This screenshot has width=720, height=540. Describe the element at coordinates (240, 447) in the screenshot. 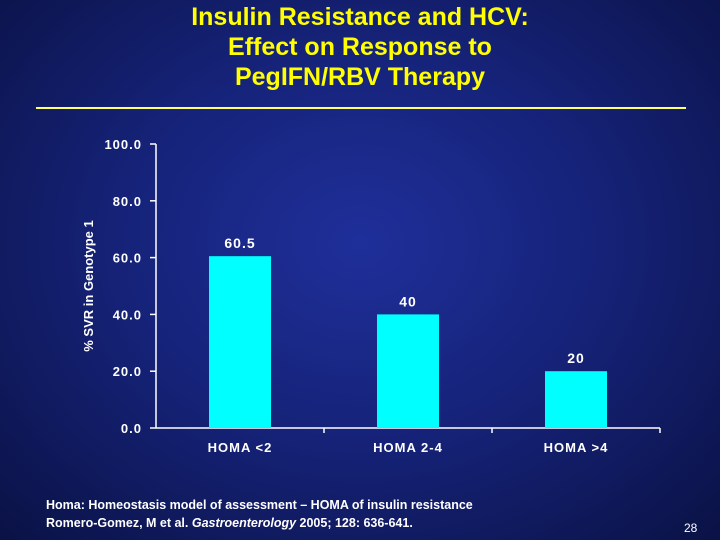

I see `x-tick-label: HOMA <2` at that location.